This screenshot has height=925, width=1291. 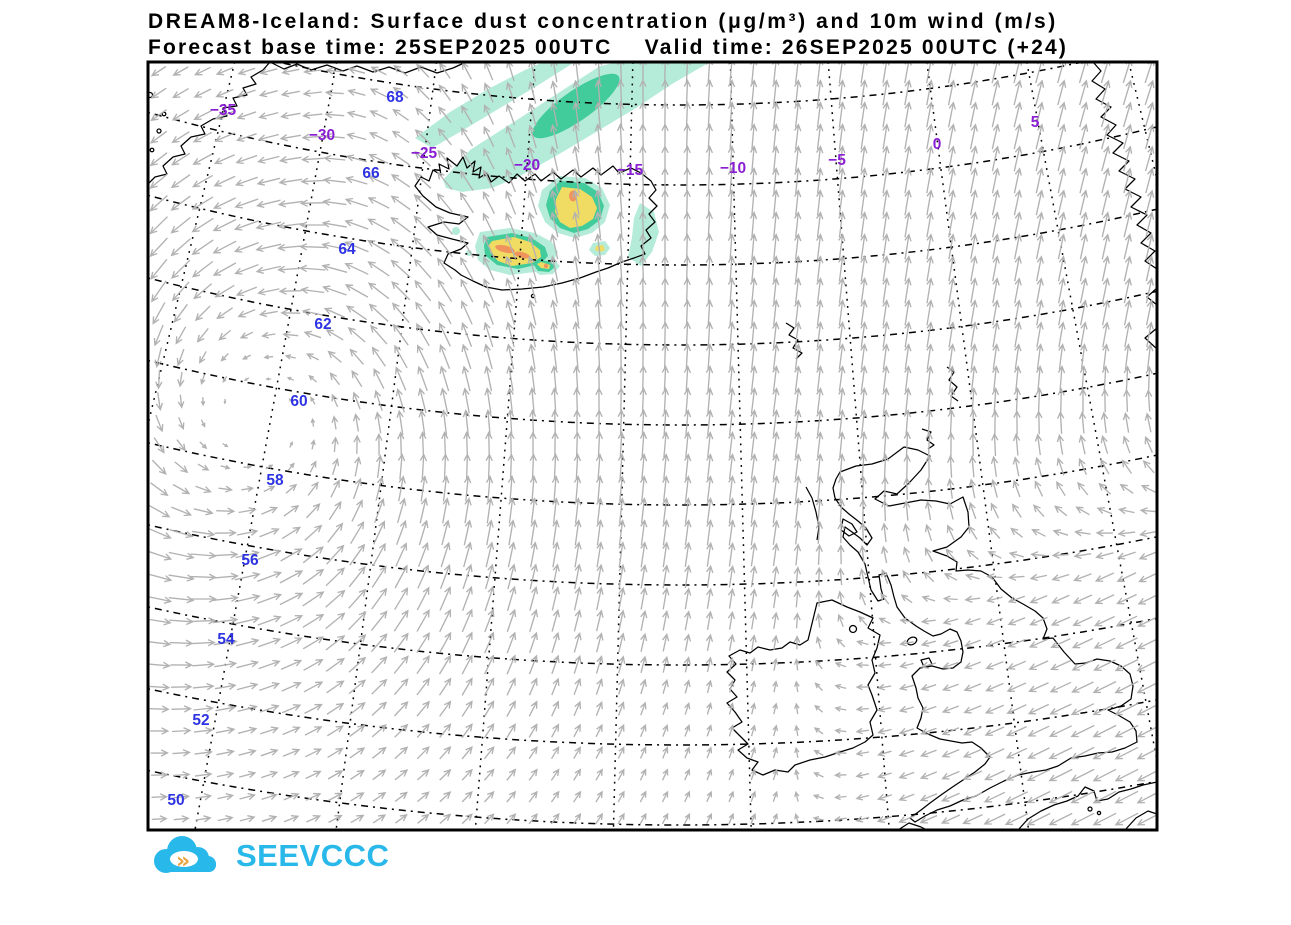 What do you see at coordinates (395, 97) in the screenshot?
I see `latitude-label: 68` at bounding box center [395, 97].